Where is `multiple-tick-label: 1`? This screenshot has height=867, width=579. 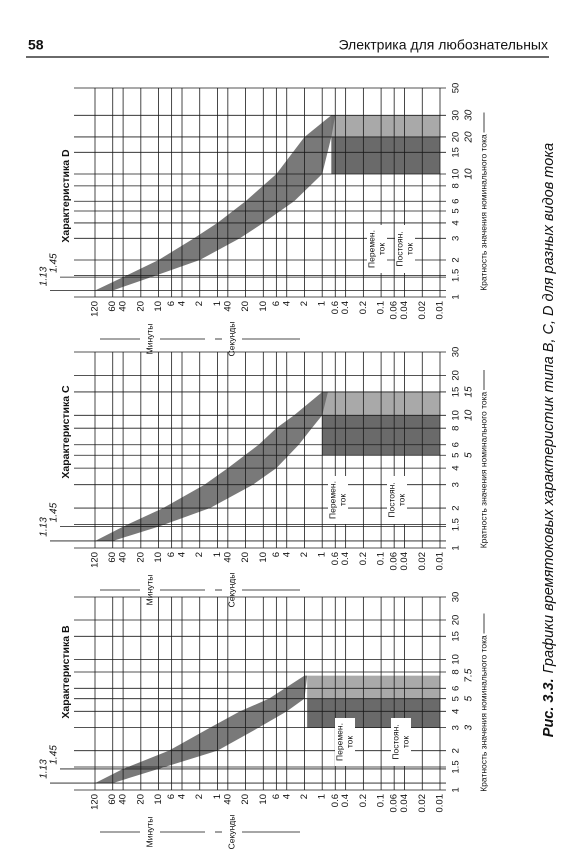 multiple-tick-label: 1 is located at coordinates (456, 789).